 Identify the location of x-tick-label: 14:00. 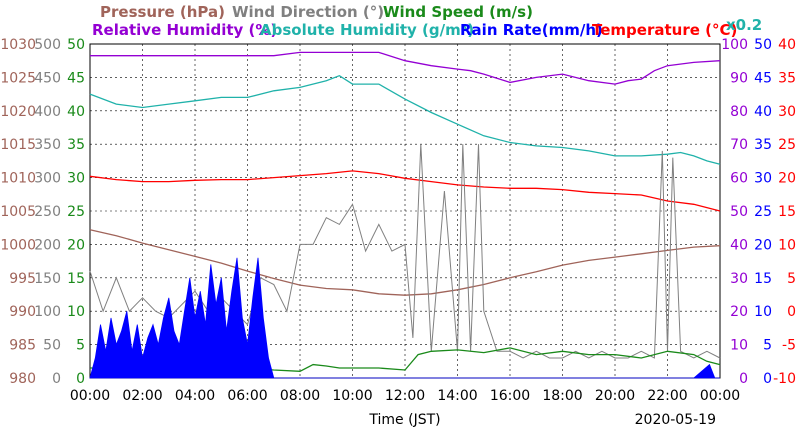
(457, 396).